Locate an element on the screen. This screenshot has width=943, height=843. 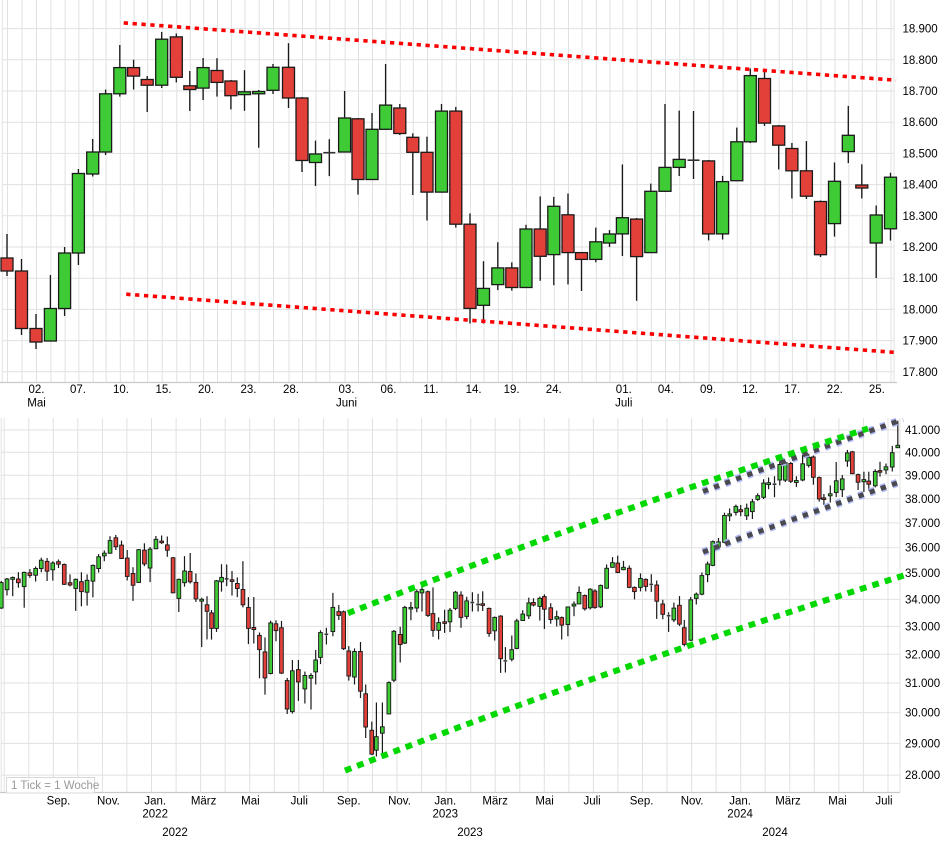
svg-text: 17.800 is located at coordinates (920, 373).